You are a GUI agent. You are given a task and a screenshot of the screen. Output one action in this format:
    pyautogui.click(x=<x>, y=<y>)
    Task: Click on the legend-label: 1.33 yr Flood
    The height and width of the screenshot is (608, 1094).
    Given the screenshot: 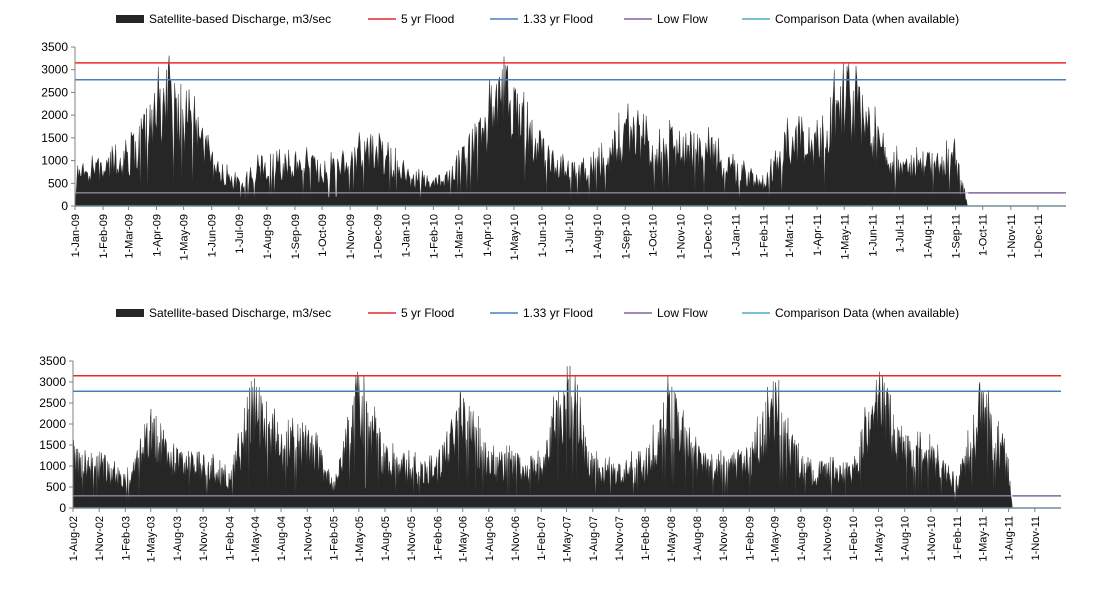 What is the action you would take?
    pyautogui.click(x=558, y=313)
    